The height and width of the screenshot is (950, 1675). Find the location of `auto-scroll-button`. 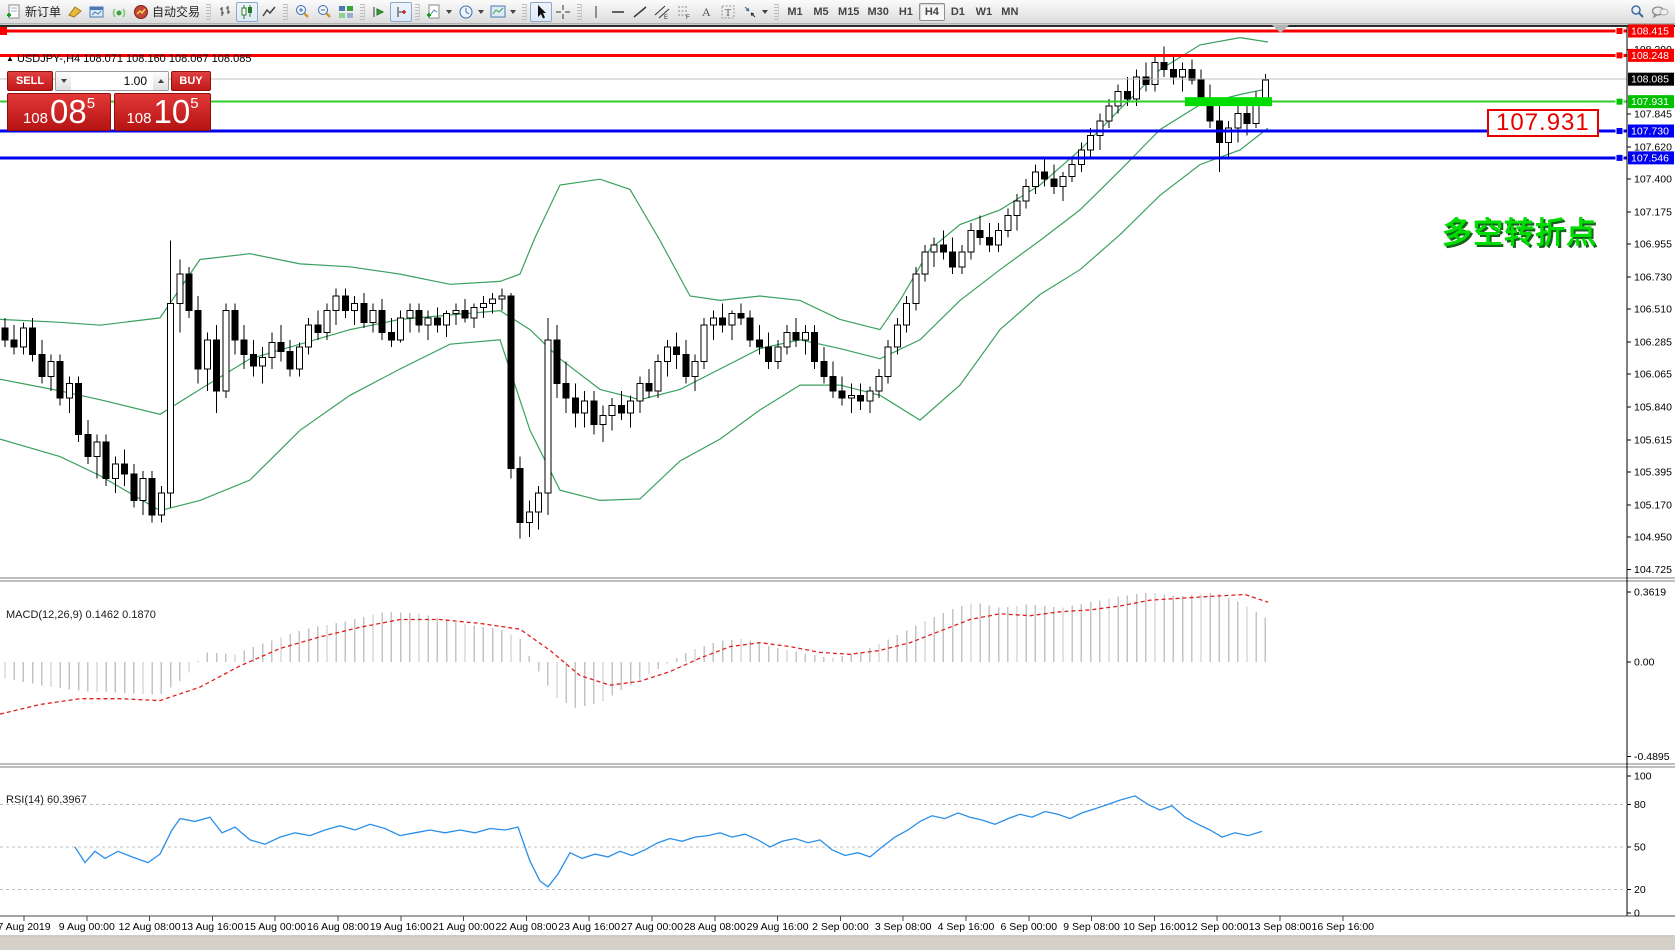

auto-scroll-button is located at coordinates (379, 12).